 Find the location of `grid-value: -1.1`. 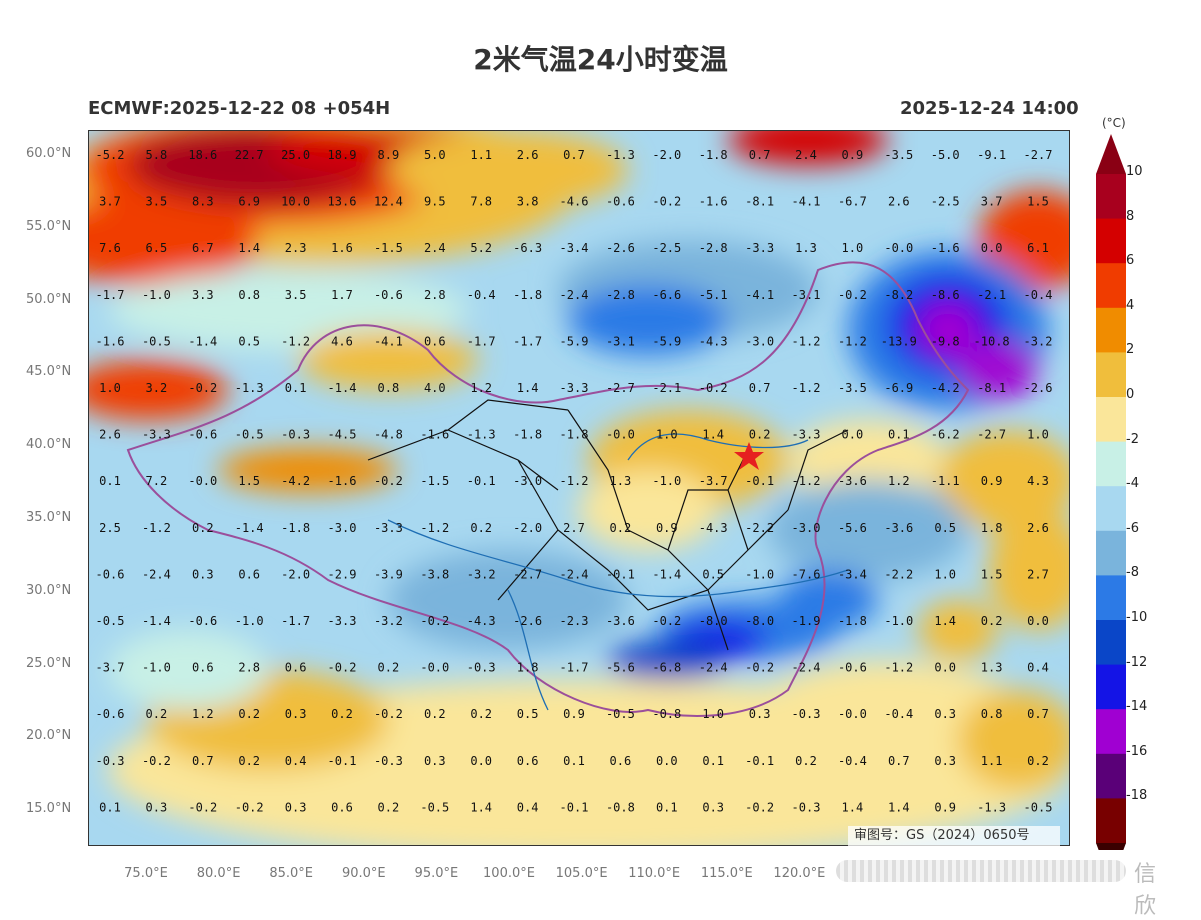

grid-value: -1.1 is located at coordinates (945, 481).